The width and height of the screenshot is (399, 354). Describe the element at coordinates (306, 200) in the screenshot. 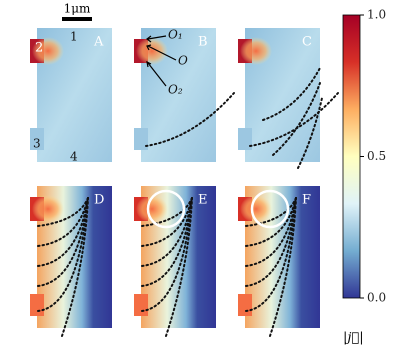

I see `panel-label: F` at that location.